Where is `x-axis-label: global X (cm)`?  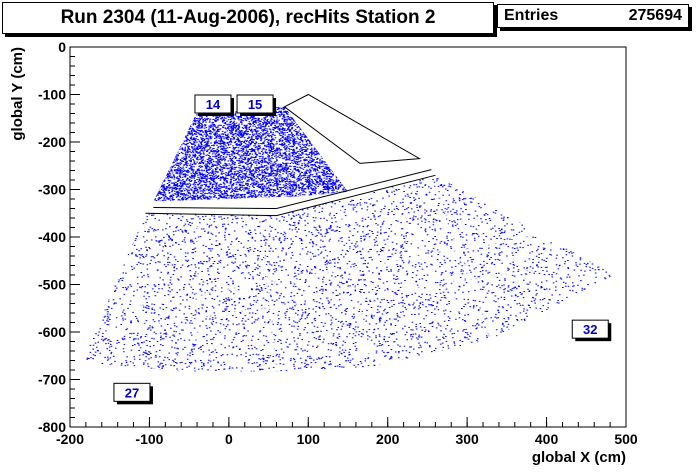
x-axis-label: global X (cm) is located at coordinates (579, 457).